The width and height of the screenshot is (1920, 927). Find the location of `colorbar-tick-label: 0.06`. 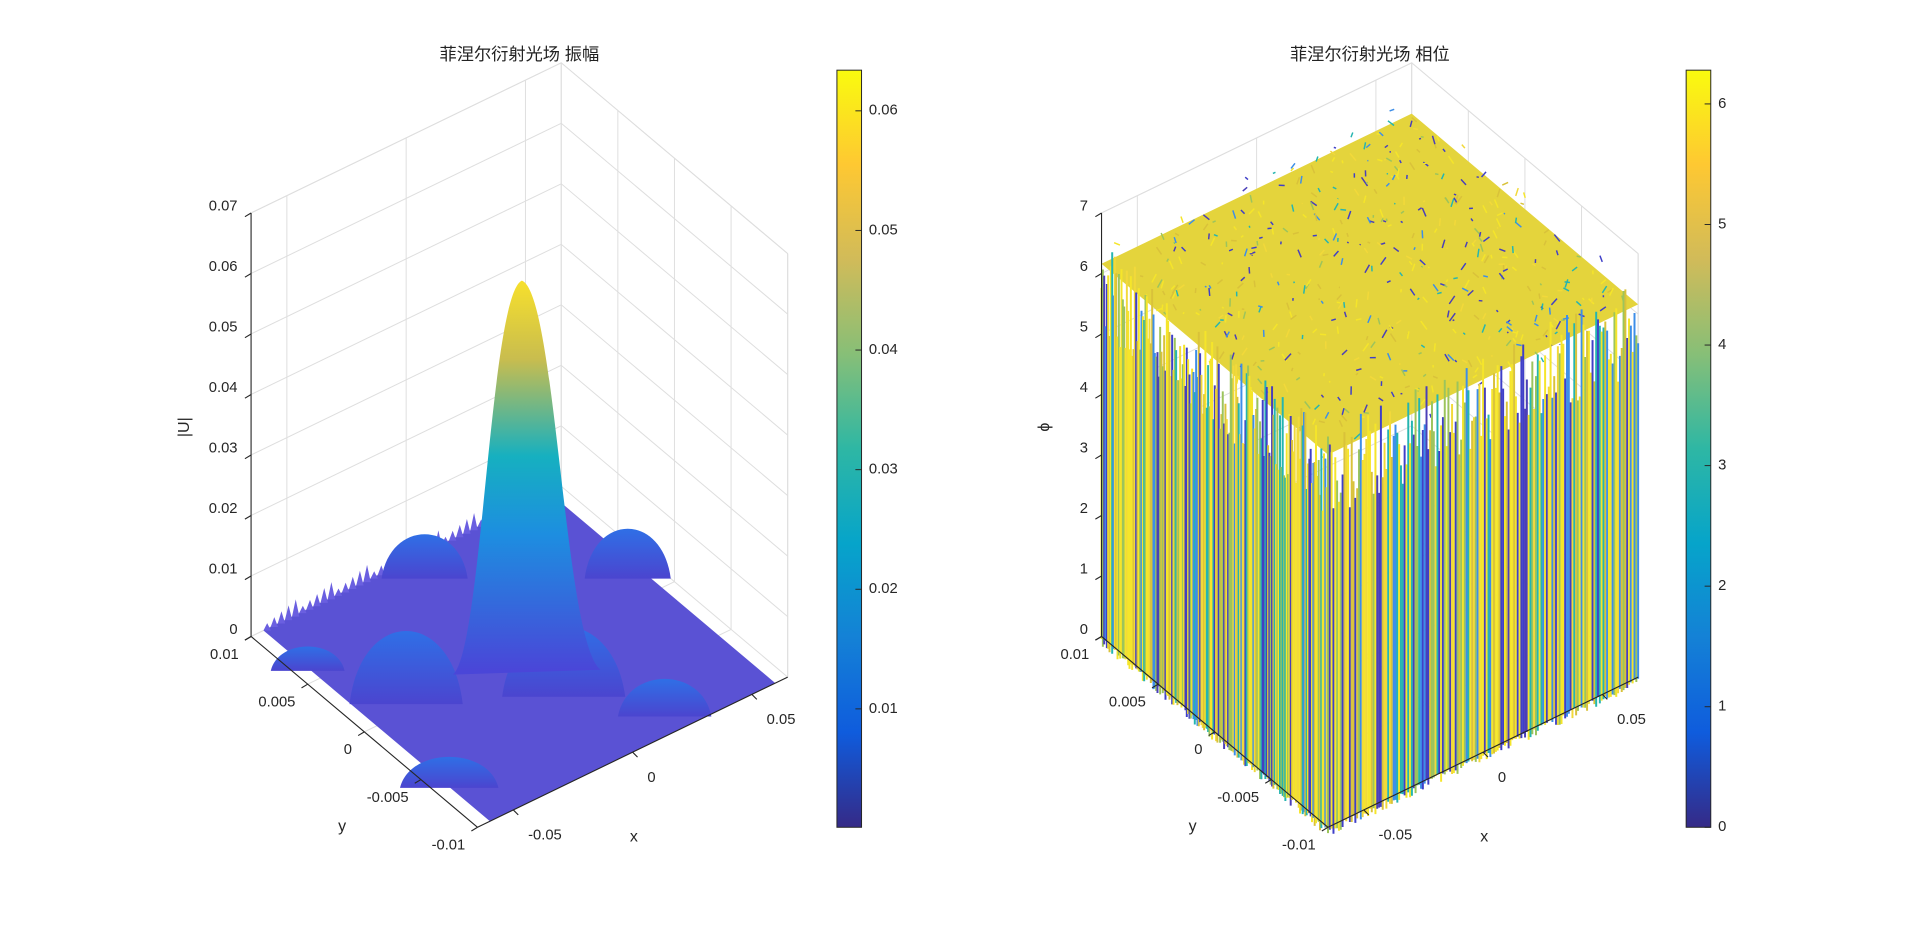

colorbar-tick-label: 0.06 is located at coordinates (883, 111).